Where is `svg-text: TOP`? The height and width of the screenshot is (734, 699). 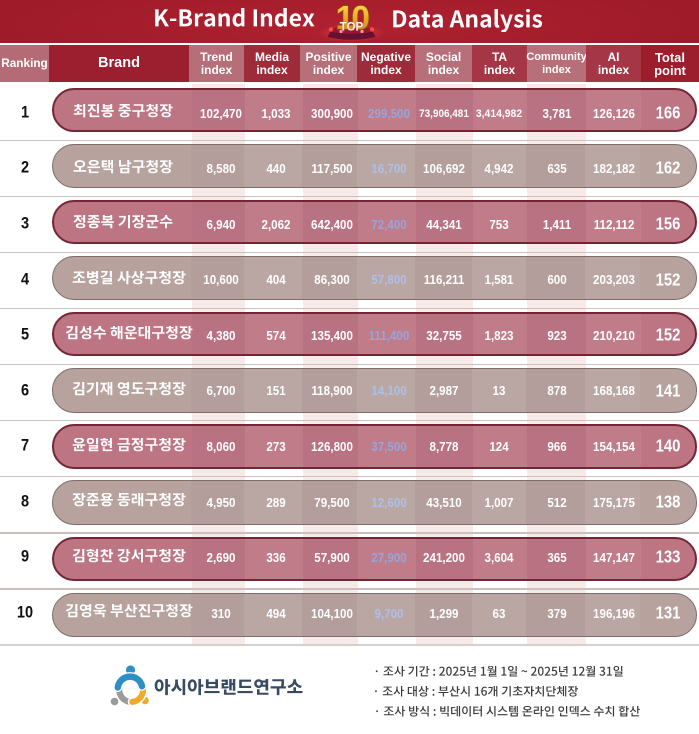
svg-text: TOP is located at coordinates (352, 28).